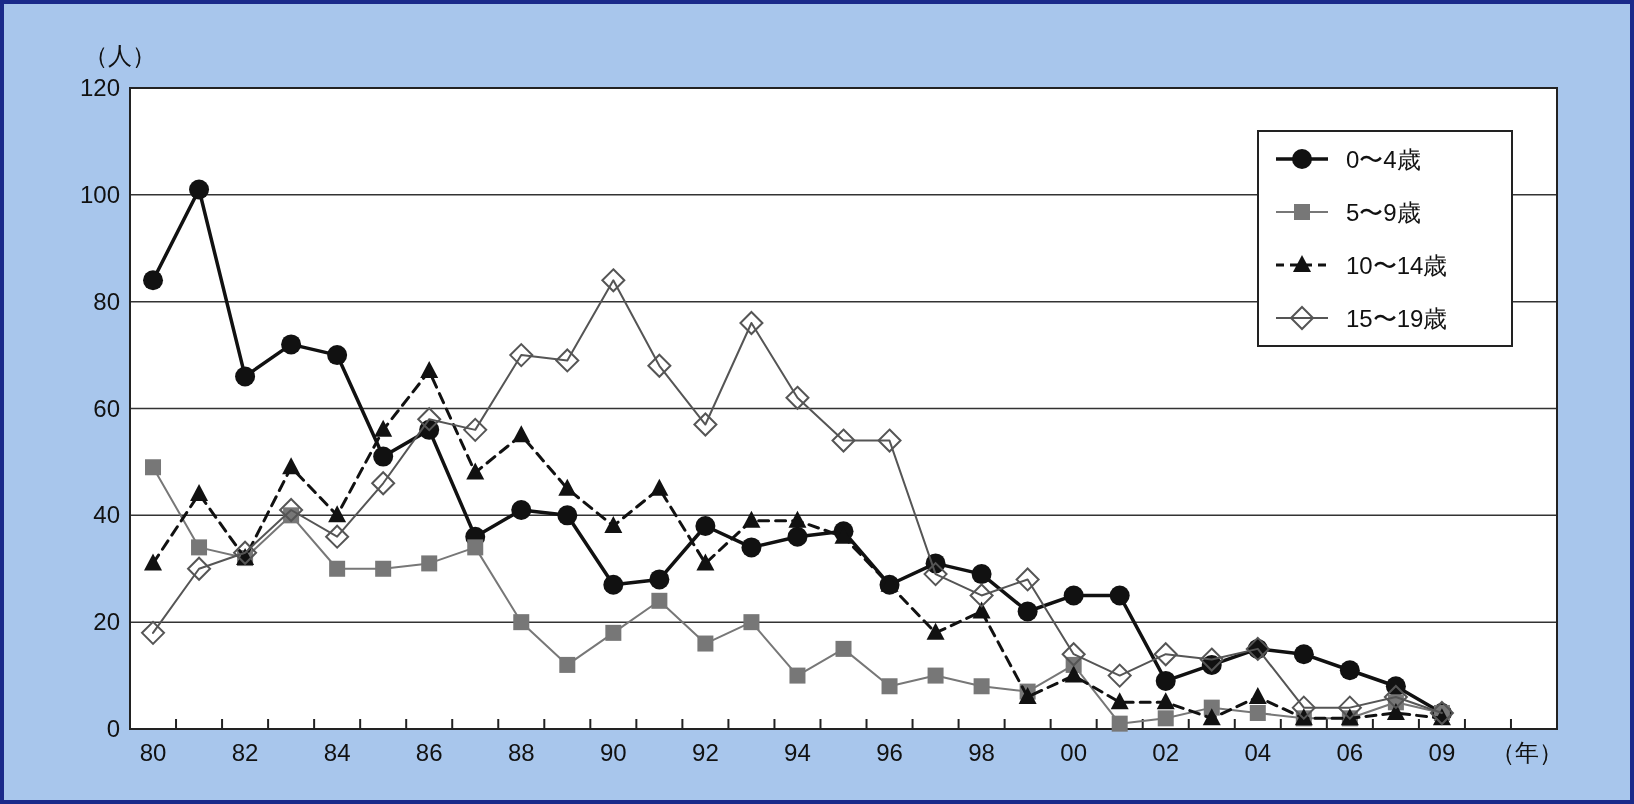 The image size is (1634, 804). What do you see at coordinates (429, 752) in the screenshot?
I see `x-tick-label: 86` at bounding box center [429, 752].